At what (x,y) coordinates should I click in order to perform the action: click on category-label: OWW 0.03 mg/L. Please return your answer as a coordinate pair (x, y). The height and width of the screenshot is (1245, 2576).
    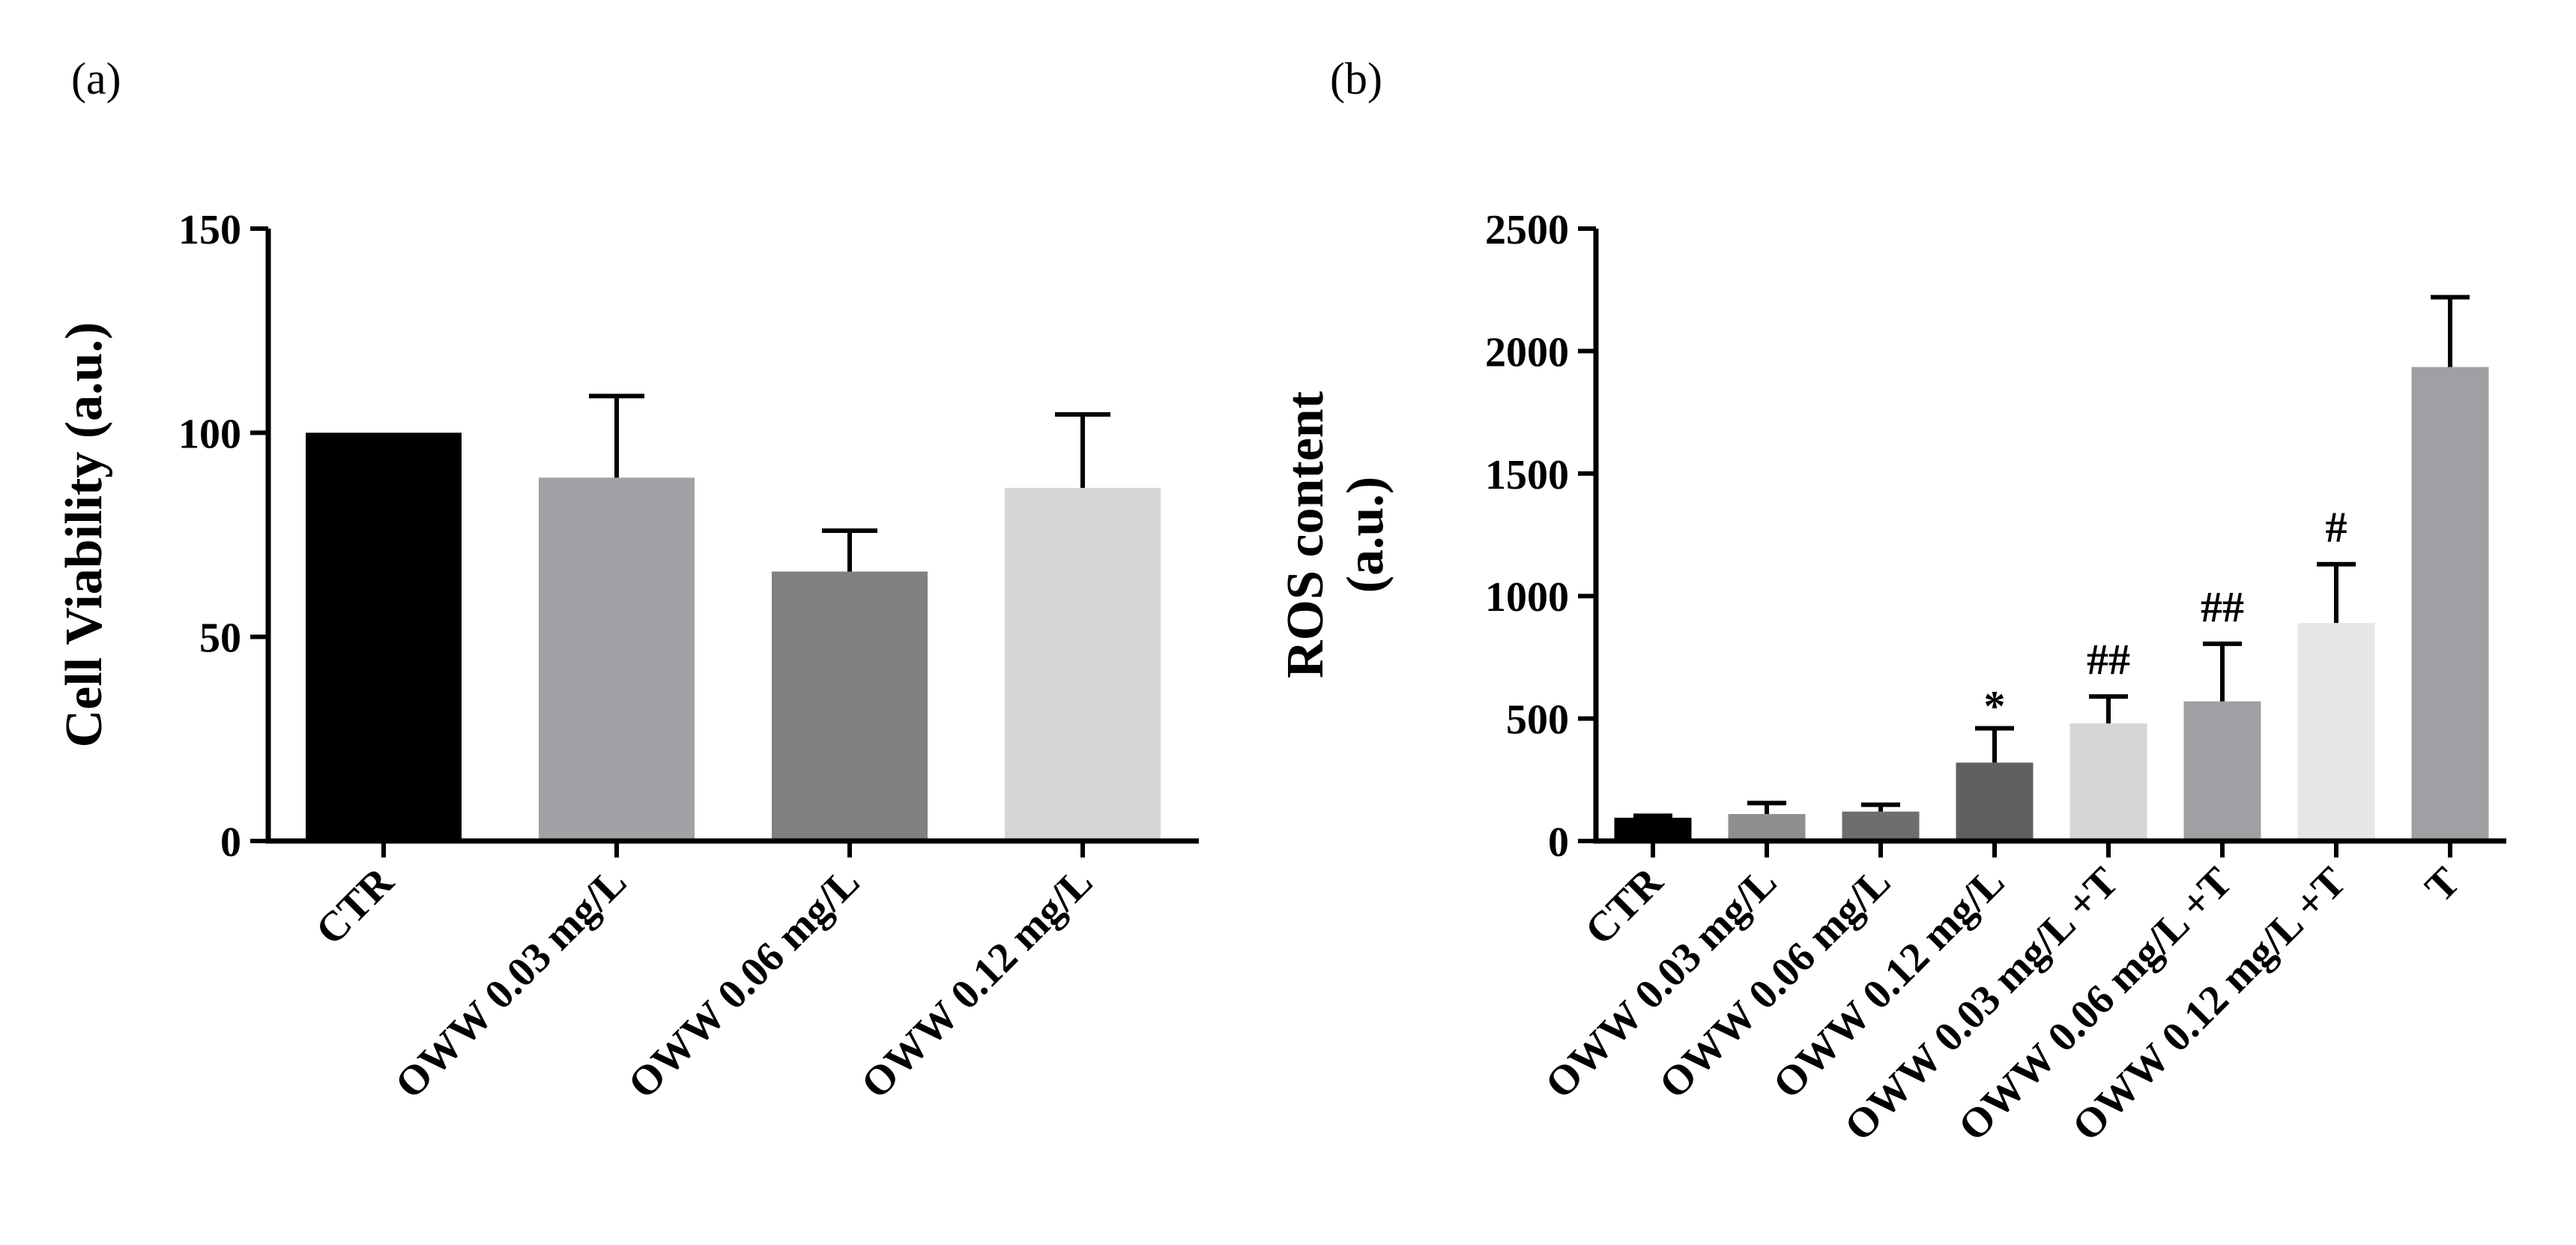
    Looking at the image, I should click on (511, 983).